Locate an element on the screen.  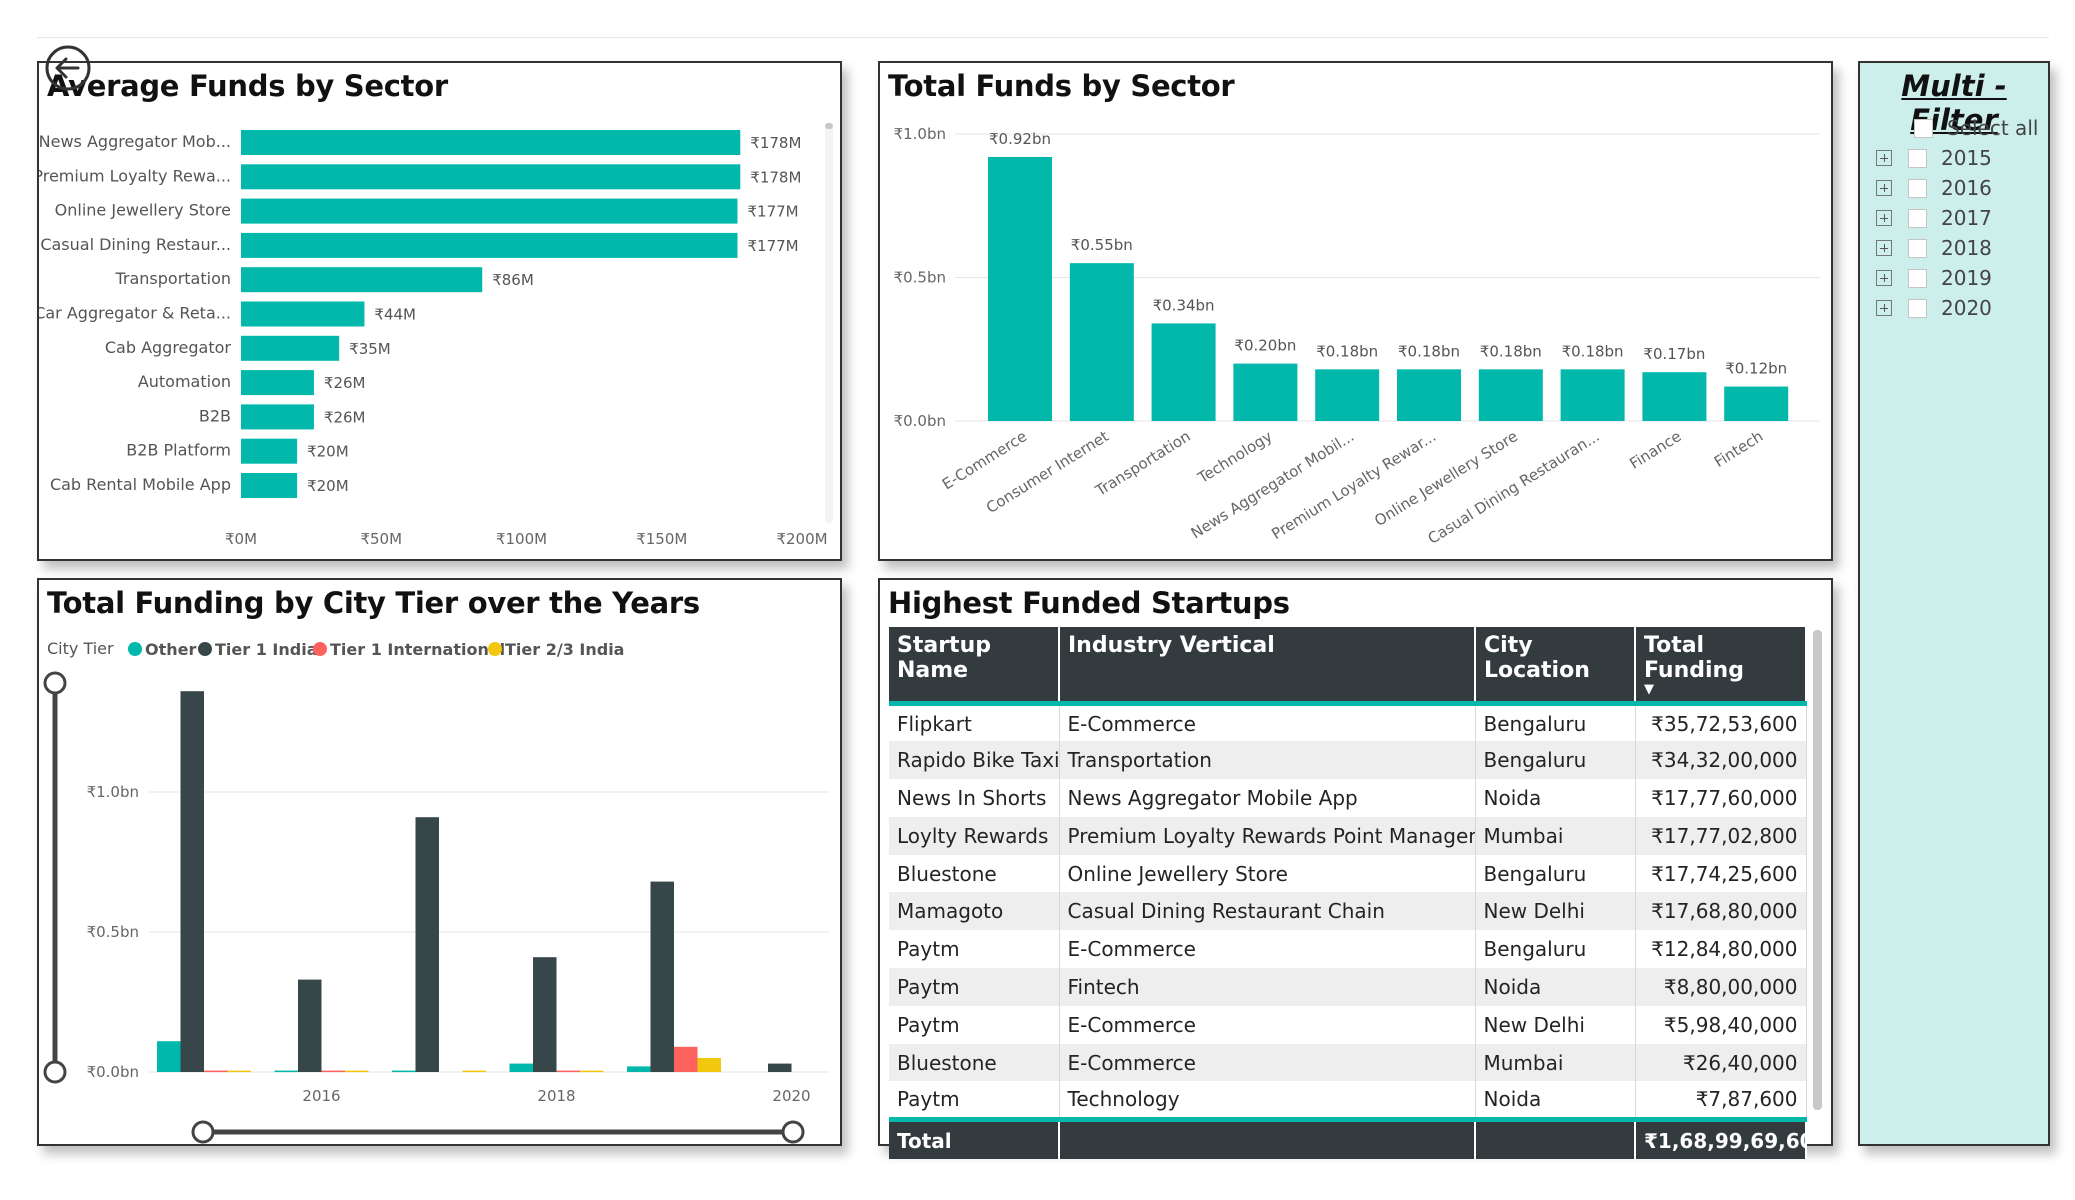
column-header-city-location: City Location is located at coordinates (1555, 666).